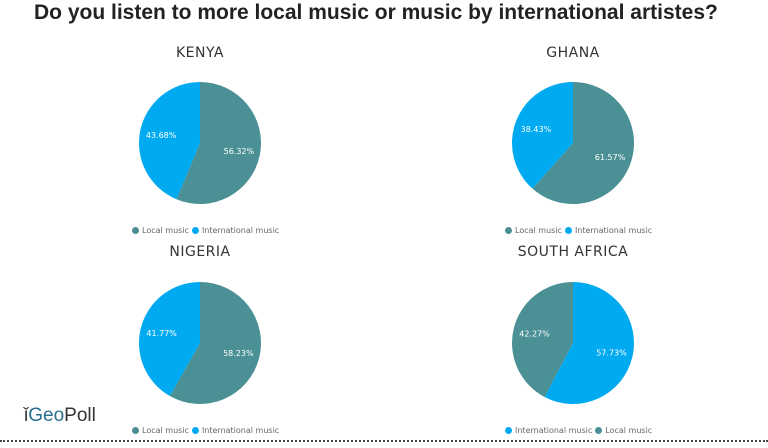  What do you see at coordinates (161, 135) in the screenshot?
I see `data-label: 43.68%` at bounding box center [161, 135].